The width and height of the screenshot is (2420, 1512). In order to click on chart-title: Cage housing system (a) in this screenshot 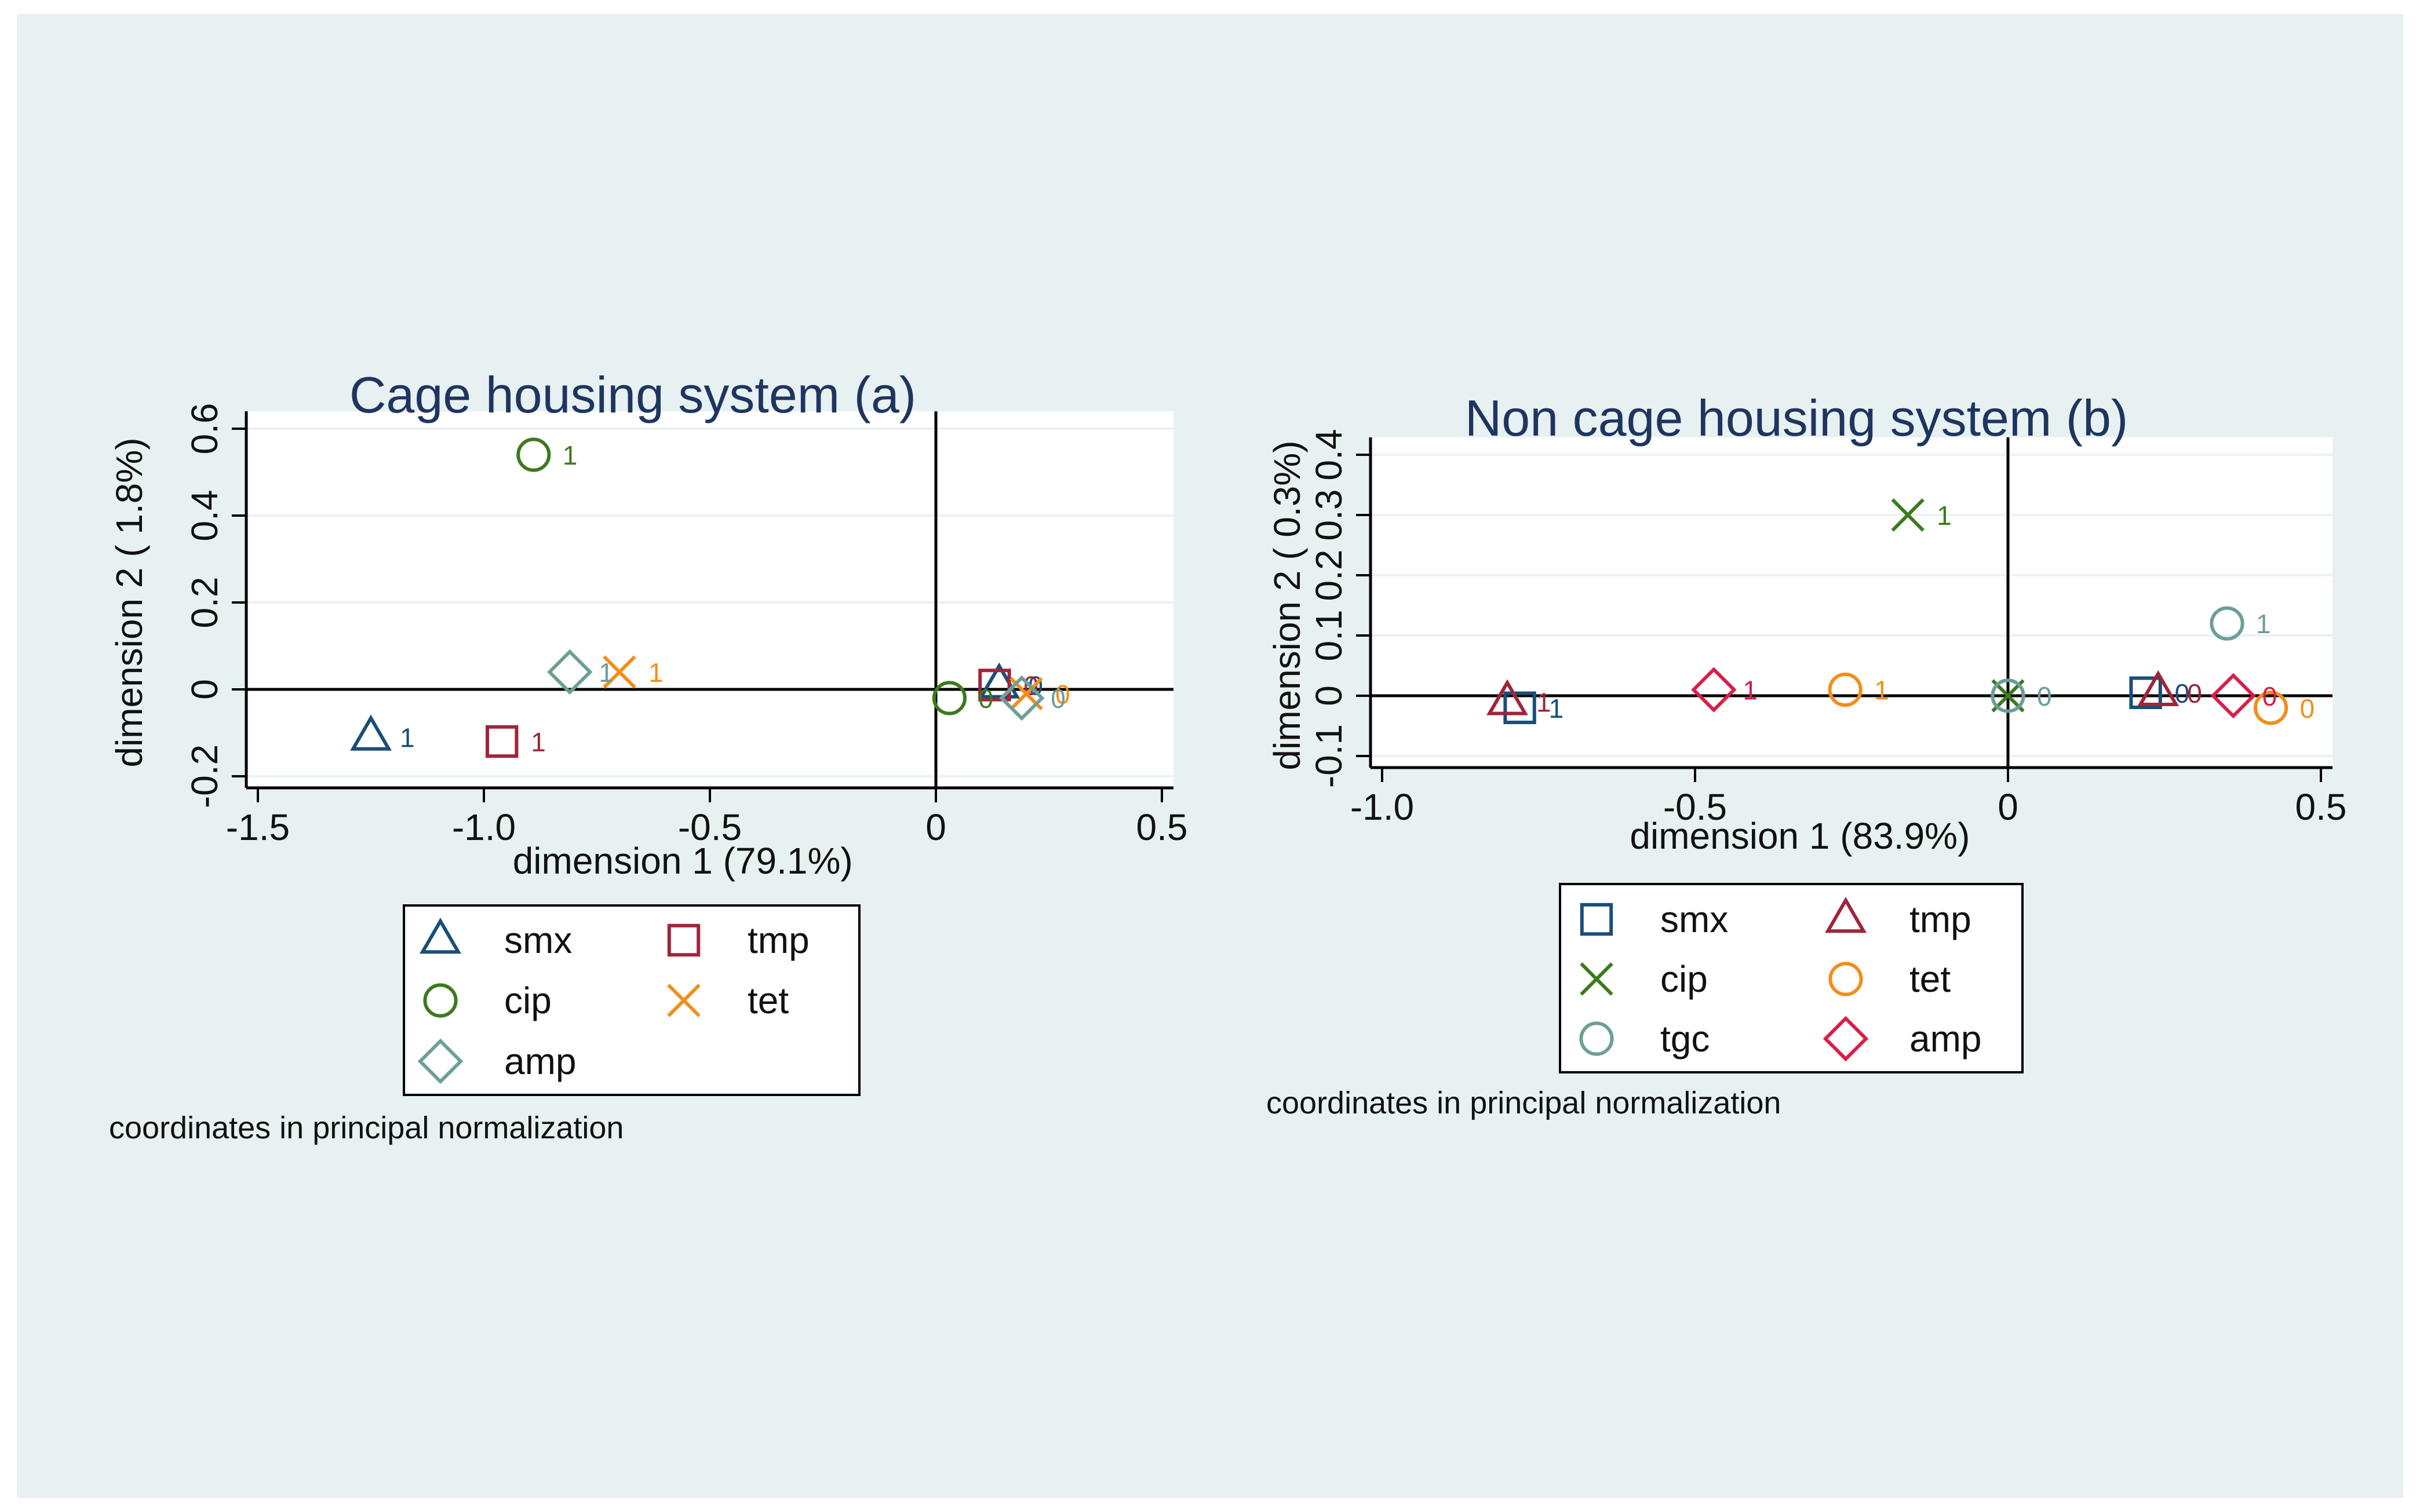, I will do `click(632, 395)`.